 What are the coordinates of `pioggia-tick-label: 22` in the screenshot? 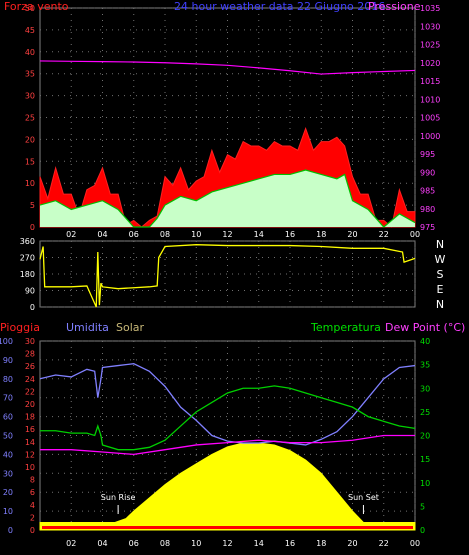 It's located at (30, 391).